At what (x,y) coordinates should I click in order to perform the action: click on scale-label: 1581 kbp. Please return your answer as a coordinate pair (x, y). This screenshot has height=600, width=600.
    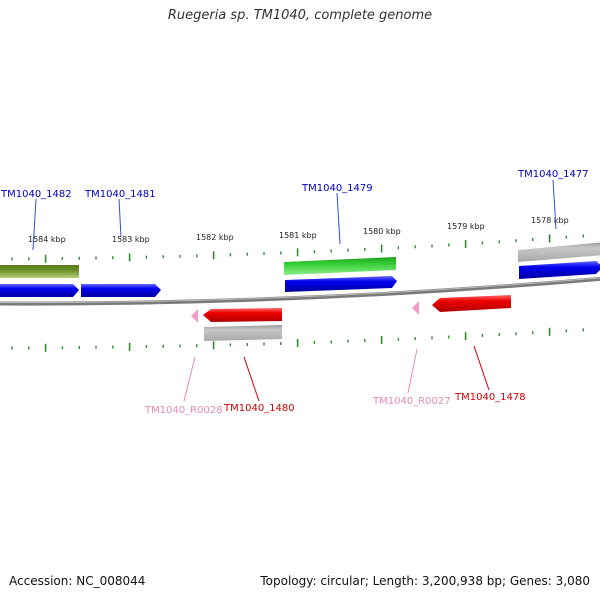
    Looking at the image, I should click on (298, 235).